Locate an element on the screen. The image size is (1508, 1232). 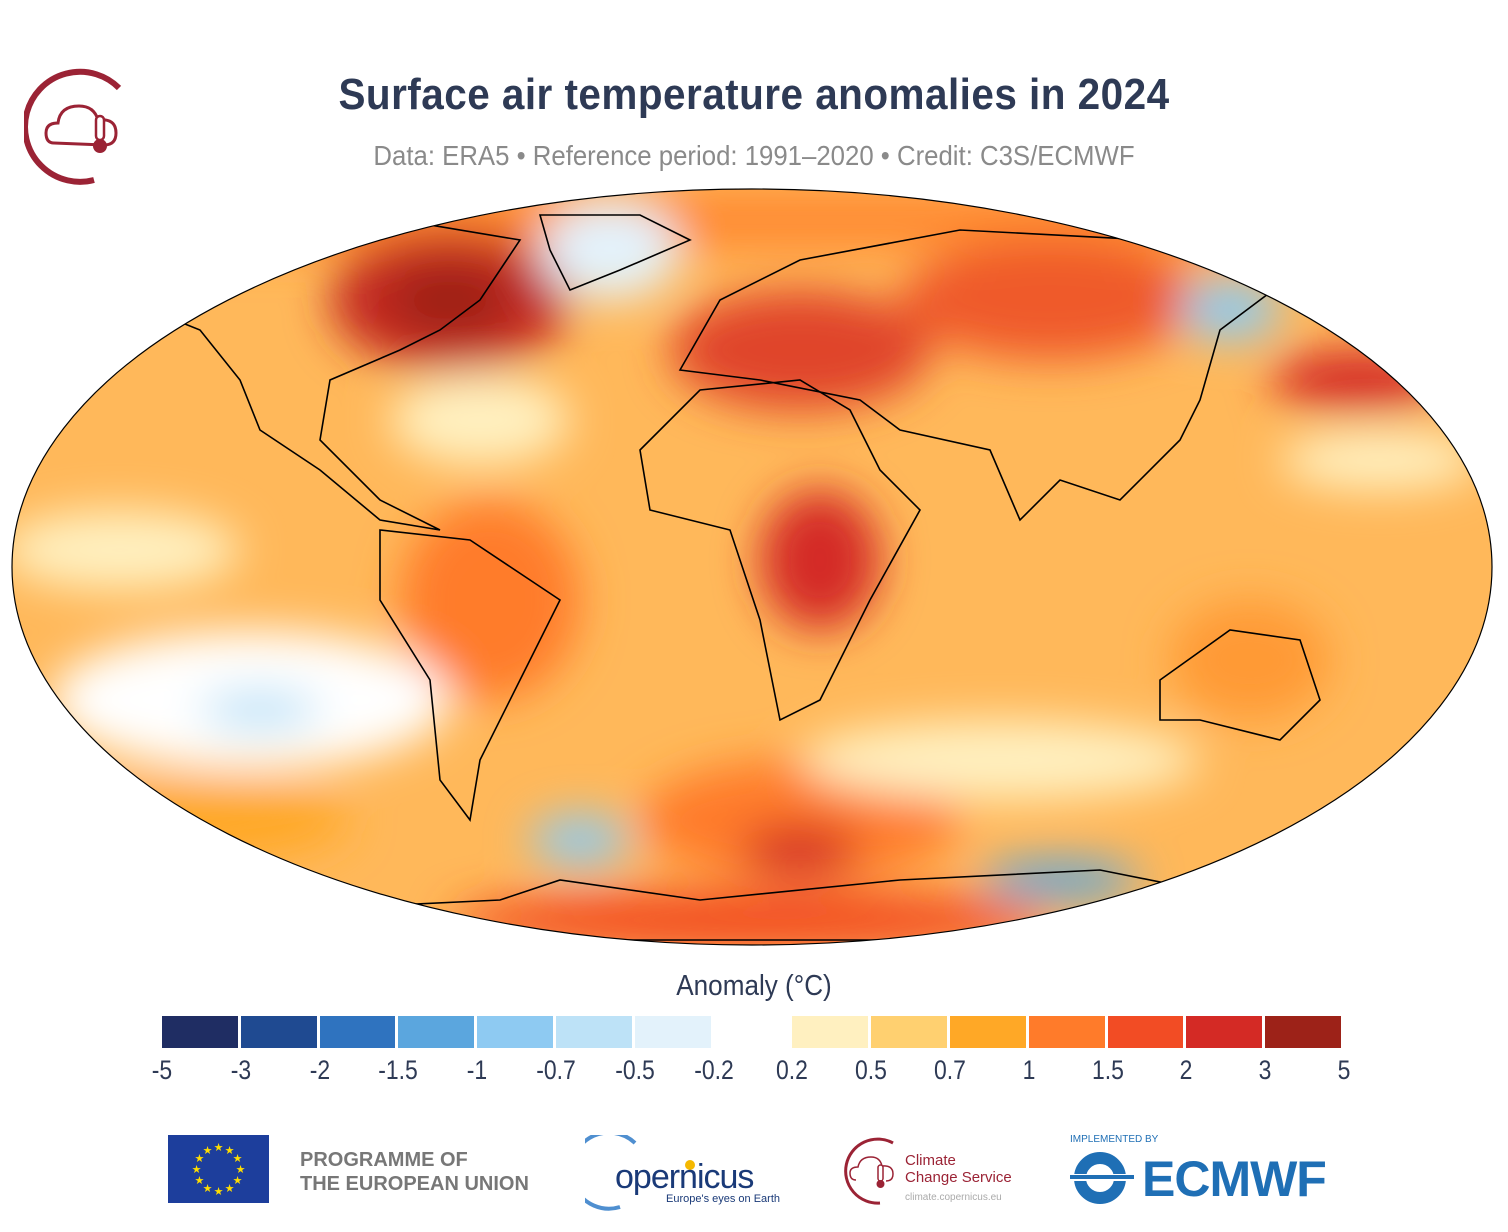
colorbar is located at coordinates (753, 1032).